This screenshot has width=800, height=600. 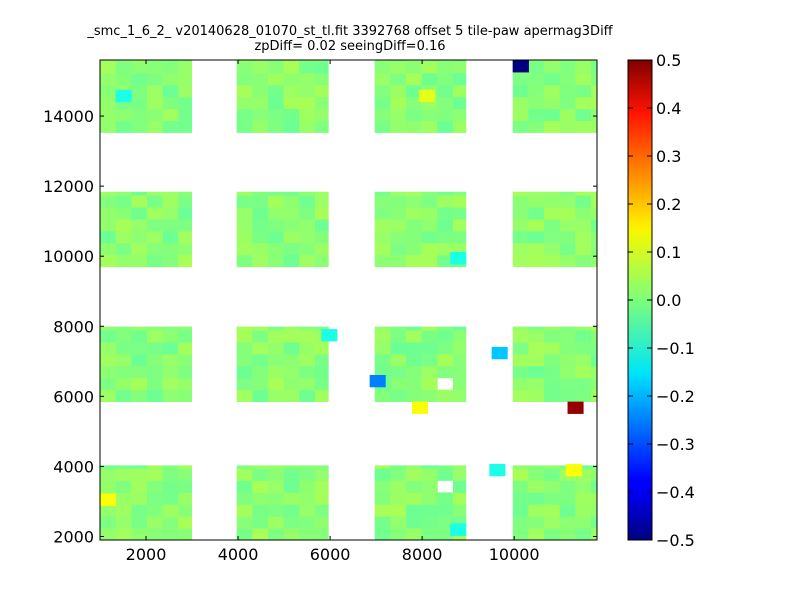 What do you see at coordinates (675, 492) in the screenshot?
I see `colorbar-tick-label: −0.4` at bounding box center [675, 492].